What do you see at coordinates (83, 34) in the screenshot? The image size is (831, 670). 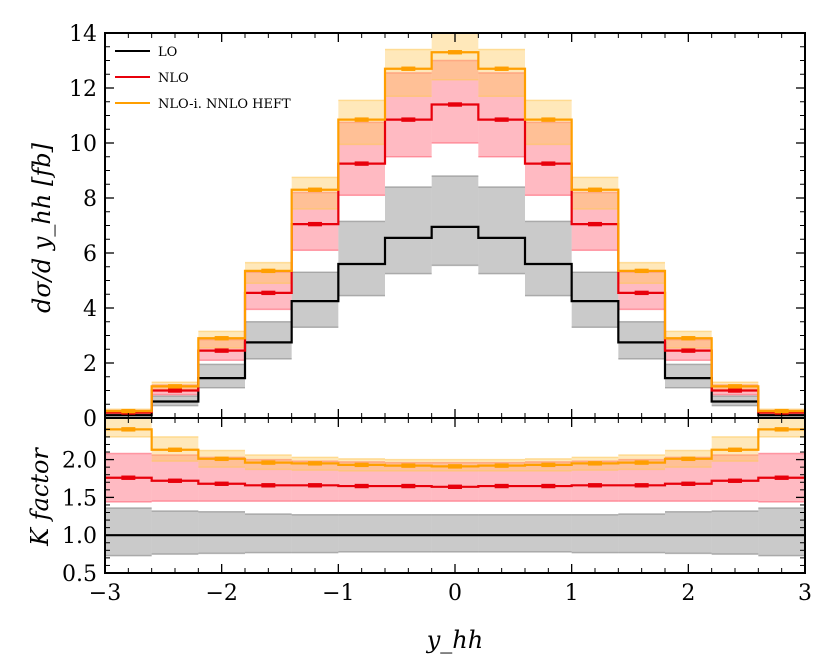 I see `top-y-tick-label: 14` at bounding box center [83, 34].